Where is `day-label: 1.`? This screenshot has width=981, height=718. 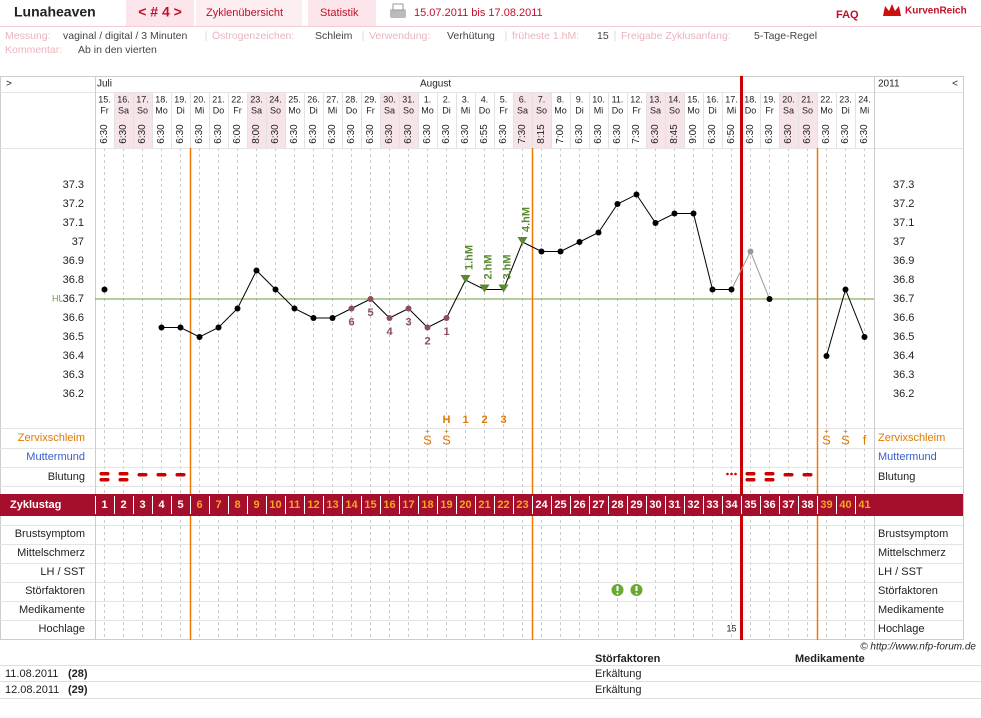
day-label: 1. is located at coordinates (428, 99).